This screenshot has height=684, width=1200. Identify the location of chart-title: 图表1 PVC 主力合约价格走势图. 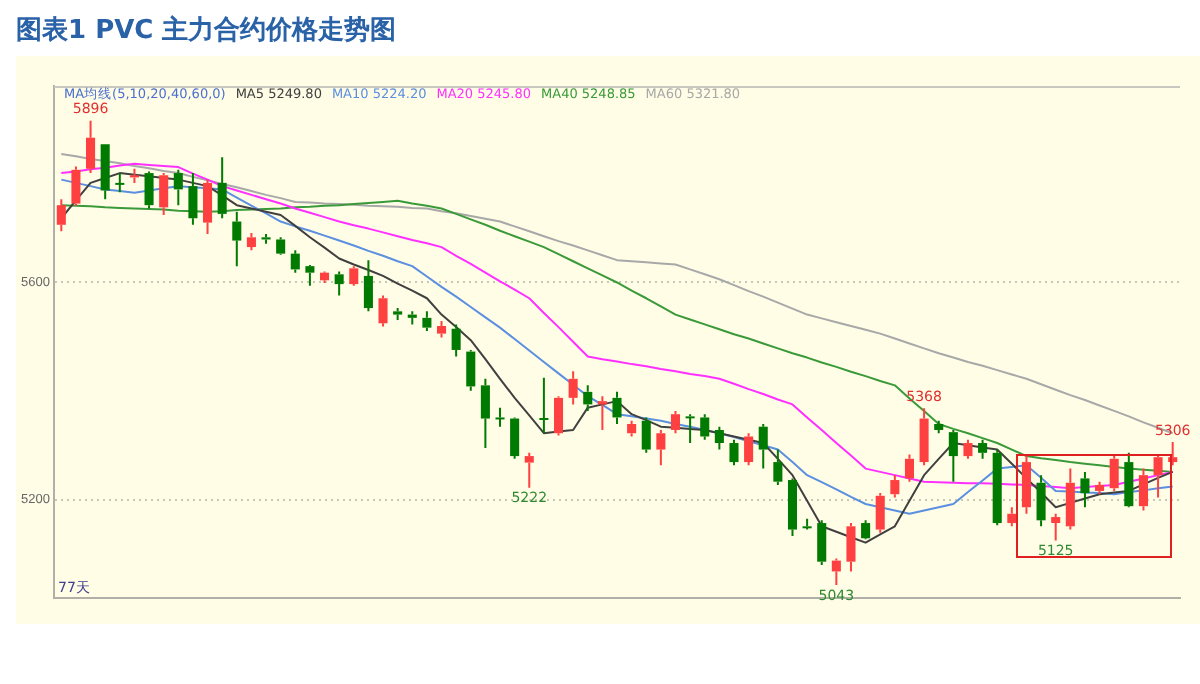
(206, 30).